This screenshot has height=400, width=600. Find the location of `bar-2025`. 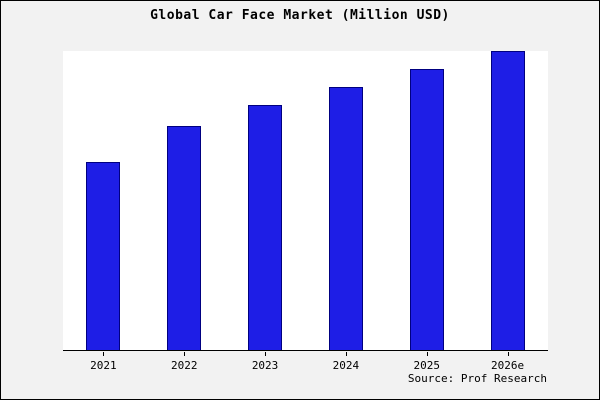

bar-2025 is located at coordinates (426, 209).